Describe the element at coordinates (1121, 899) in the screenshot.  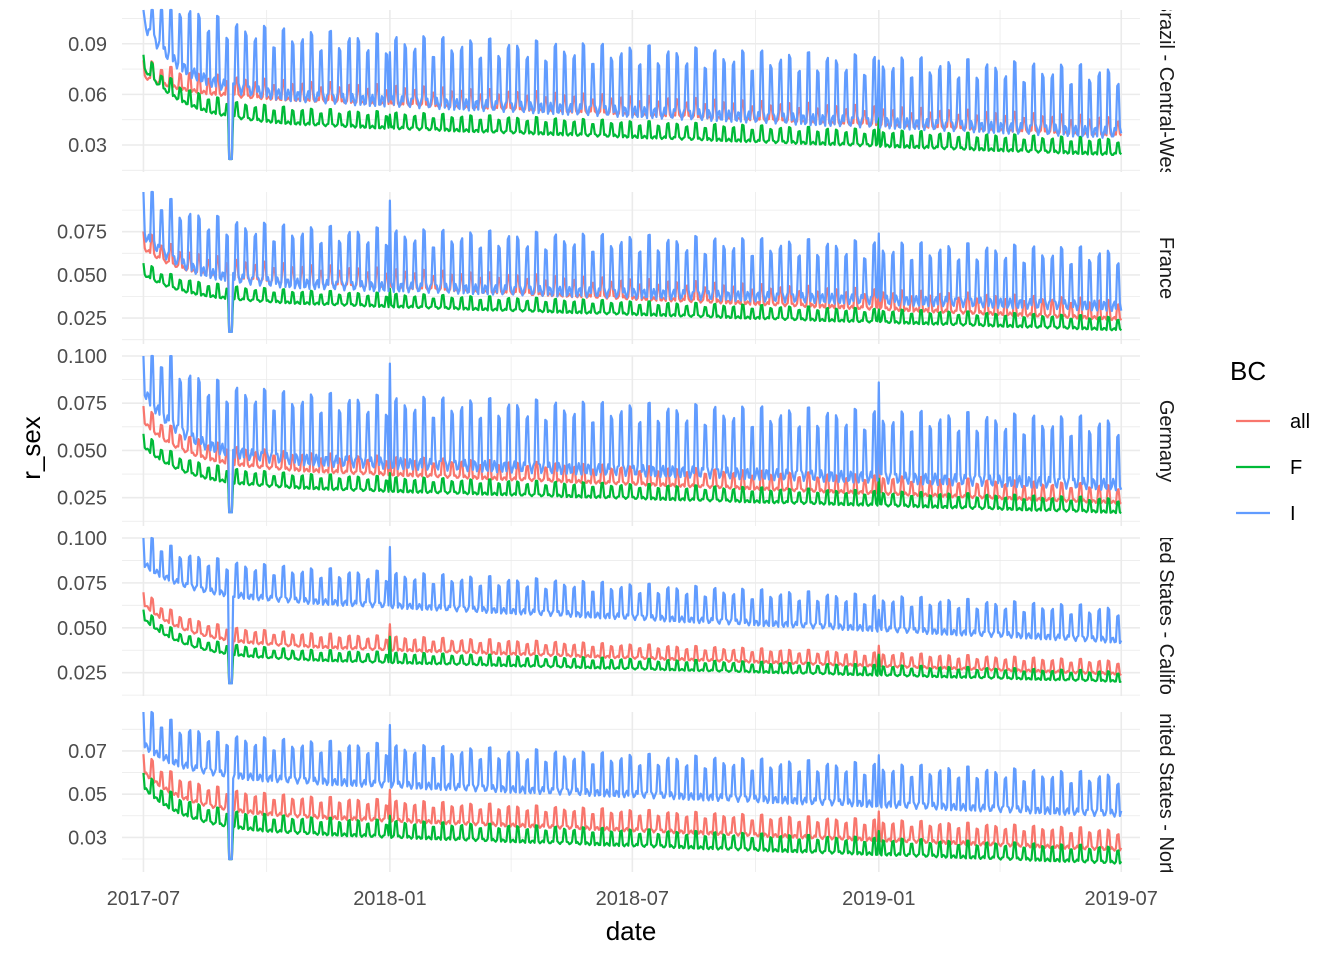
I see `x-tick-label: 2019-07` at that location.